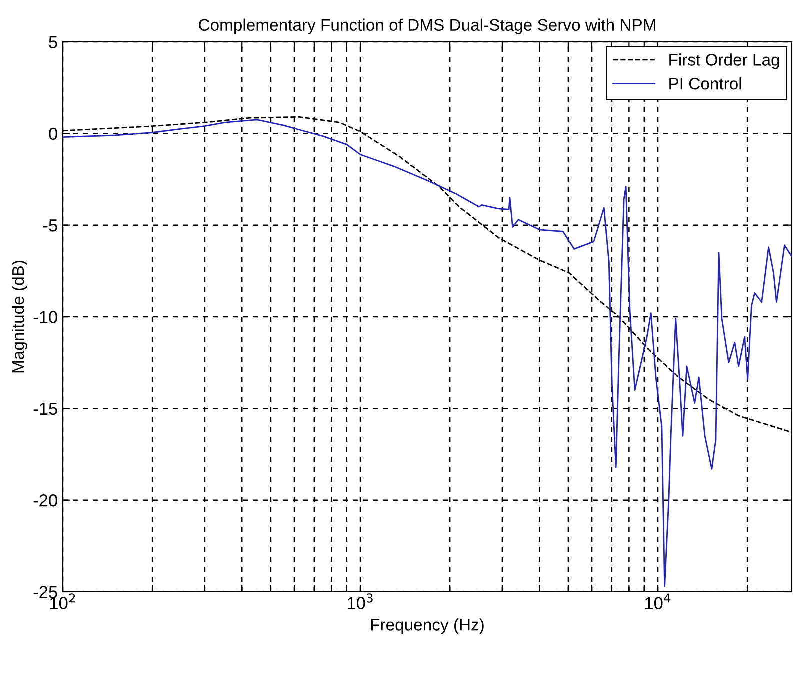 The image size is (793, 680). I want to click on legend-label: PI Control, so click(706, 84).